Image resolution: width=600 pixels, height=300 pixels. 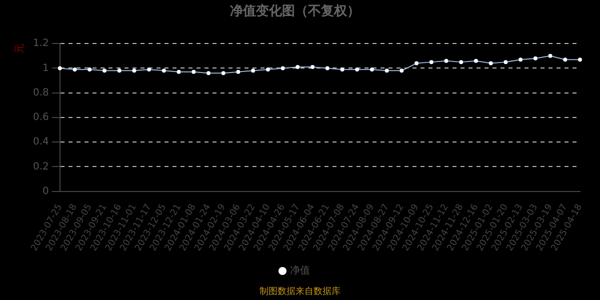 What do you see at coordinates (45, 68) in the screenshot?
I see `y-tick-label: 1` at bounding box center [45, 68].